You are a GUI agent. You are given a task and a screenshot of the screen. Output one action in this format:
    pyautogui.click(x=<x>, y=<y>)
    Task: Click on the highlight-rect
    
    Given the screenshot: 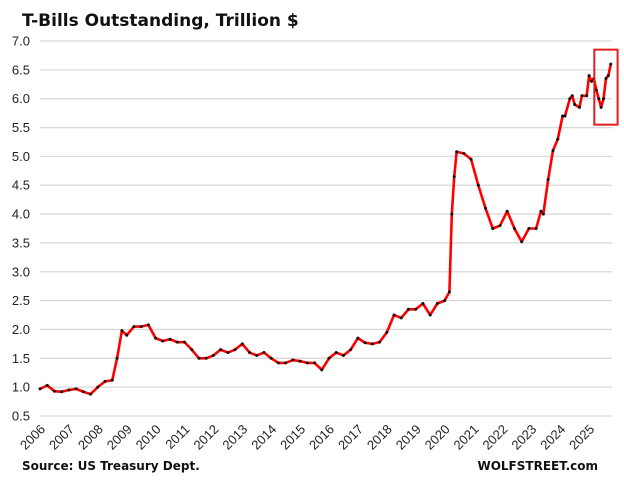 What is the action you would take?
    pyautogui.click(x=606, y=87)
    